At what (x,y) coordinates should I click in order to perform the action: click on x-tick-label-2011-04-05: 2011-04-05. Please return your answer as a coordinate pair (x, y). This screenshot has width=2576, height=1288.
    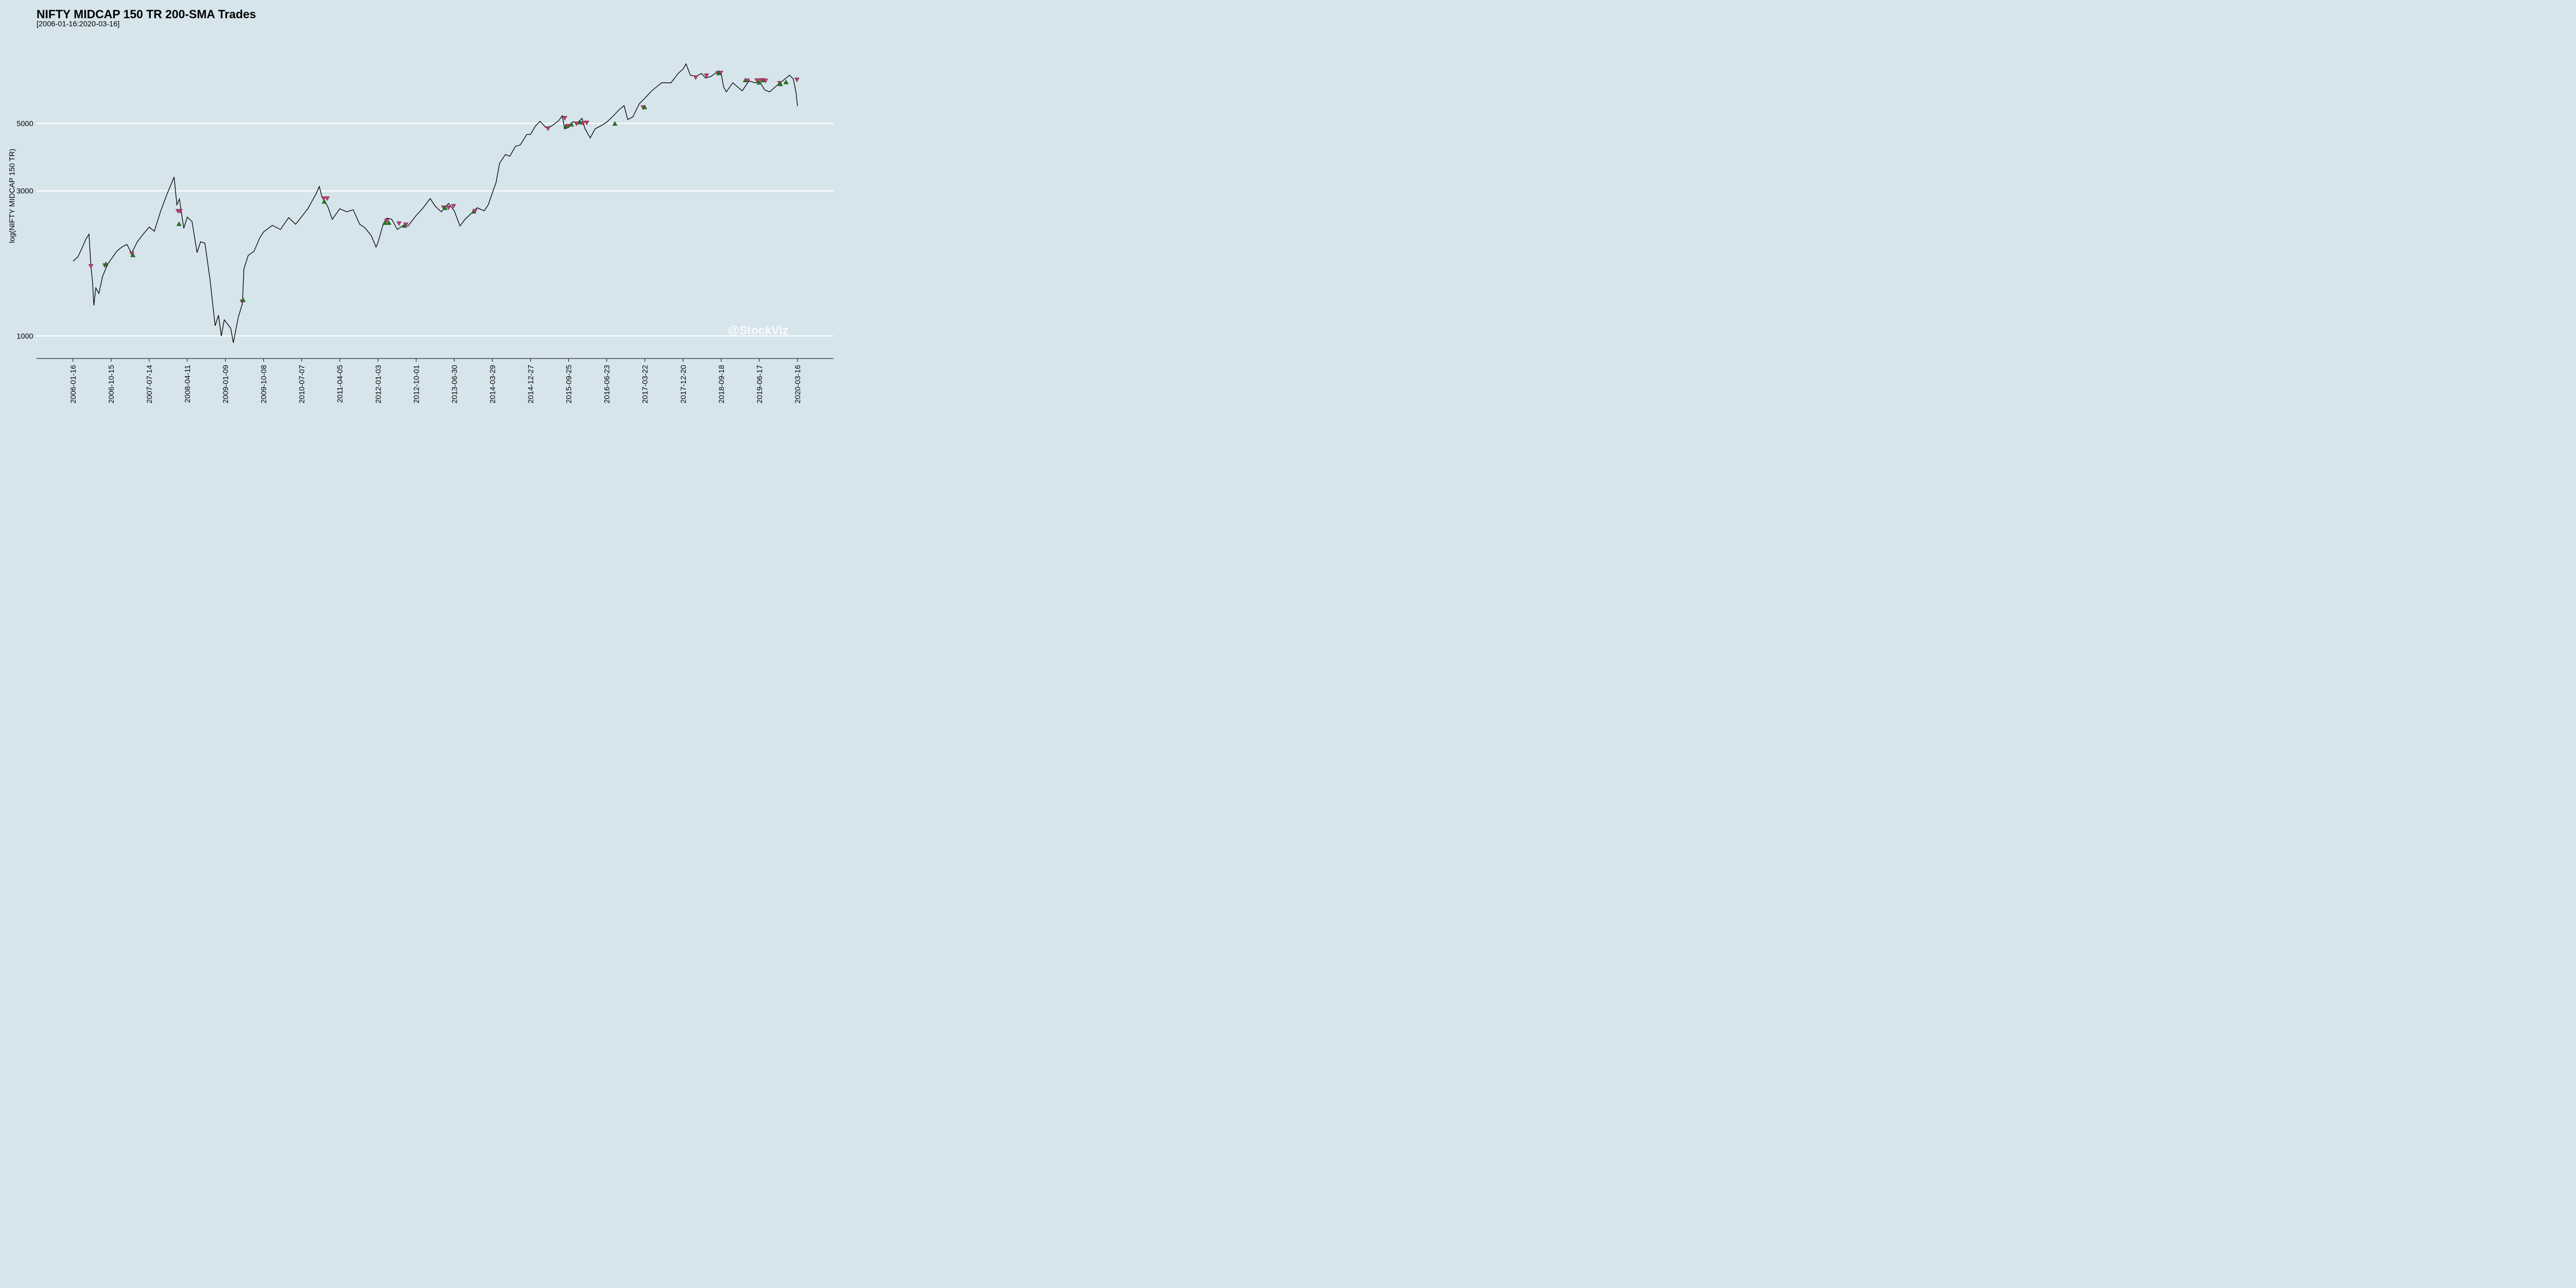
    Looking at the image, I should click on (339, 384).